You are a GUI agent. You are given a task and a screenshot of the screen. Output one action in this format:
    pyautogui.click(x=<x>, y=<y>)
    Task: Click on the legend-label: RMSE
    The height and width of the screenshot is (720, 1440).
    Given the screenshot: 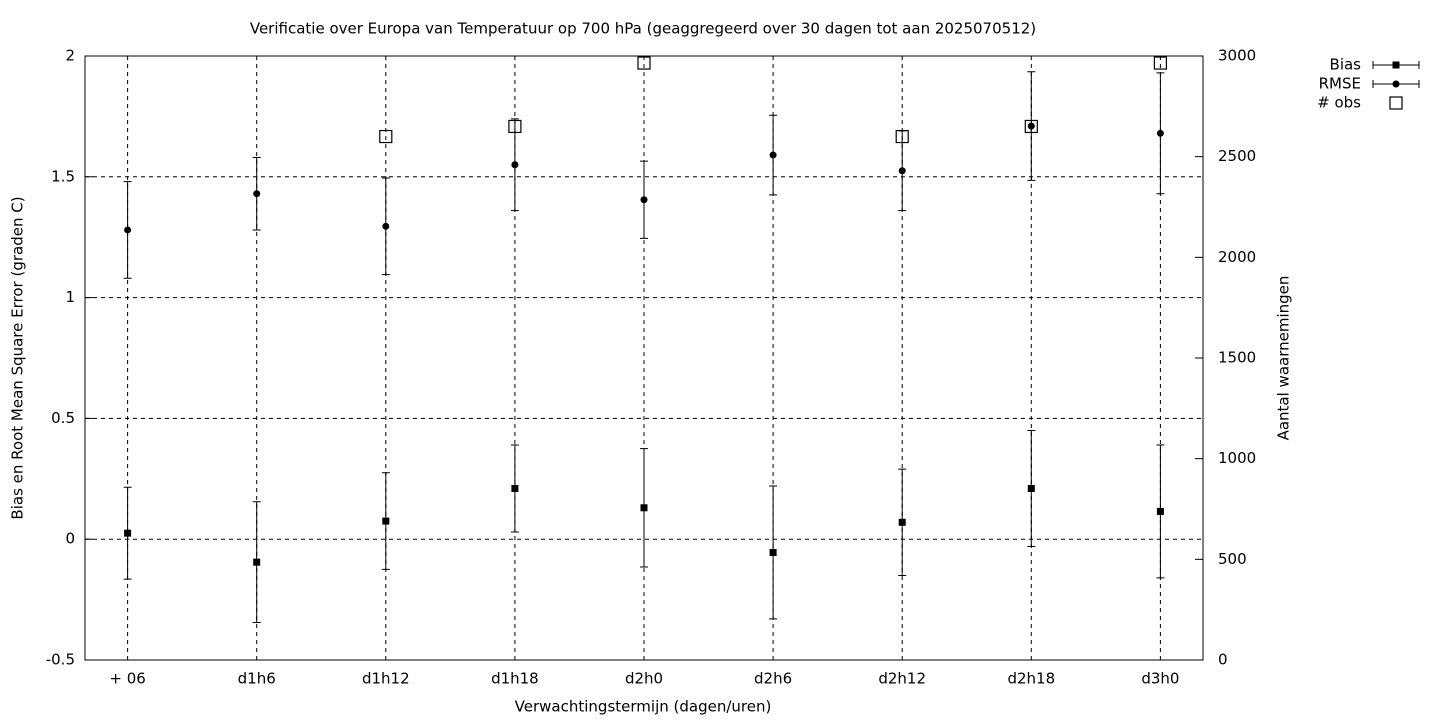 What is the action you would take?
    pyautogui.click(x=1340, y=84)
    